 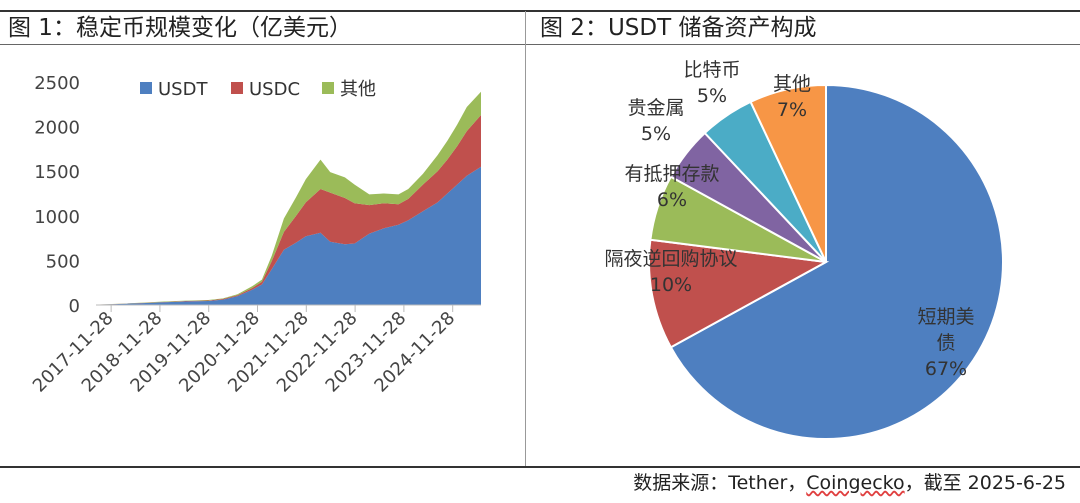 I want to click on pie-pct-label: 7%, so click(x=792, y=110).